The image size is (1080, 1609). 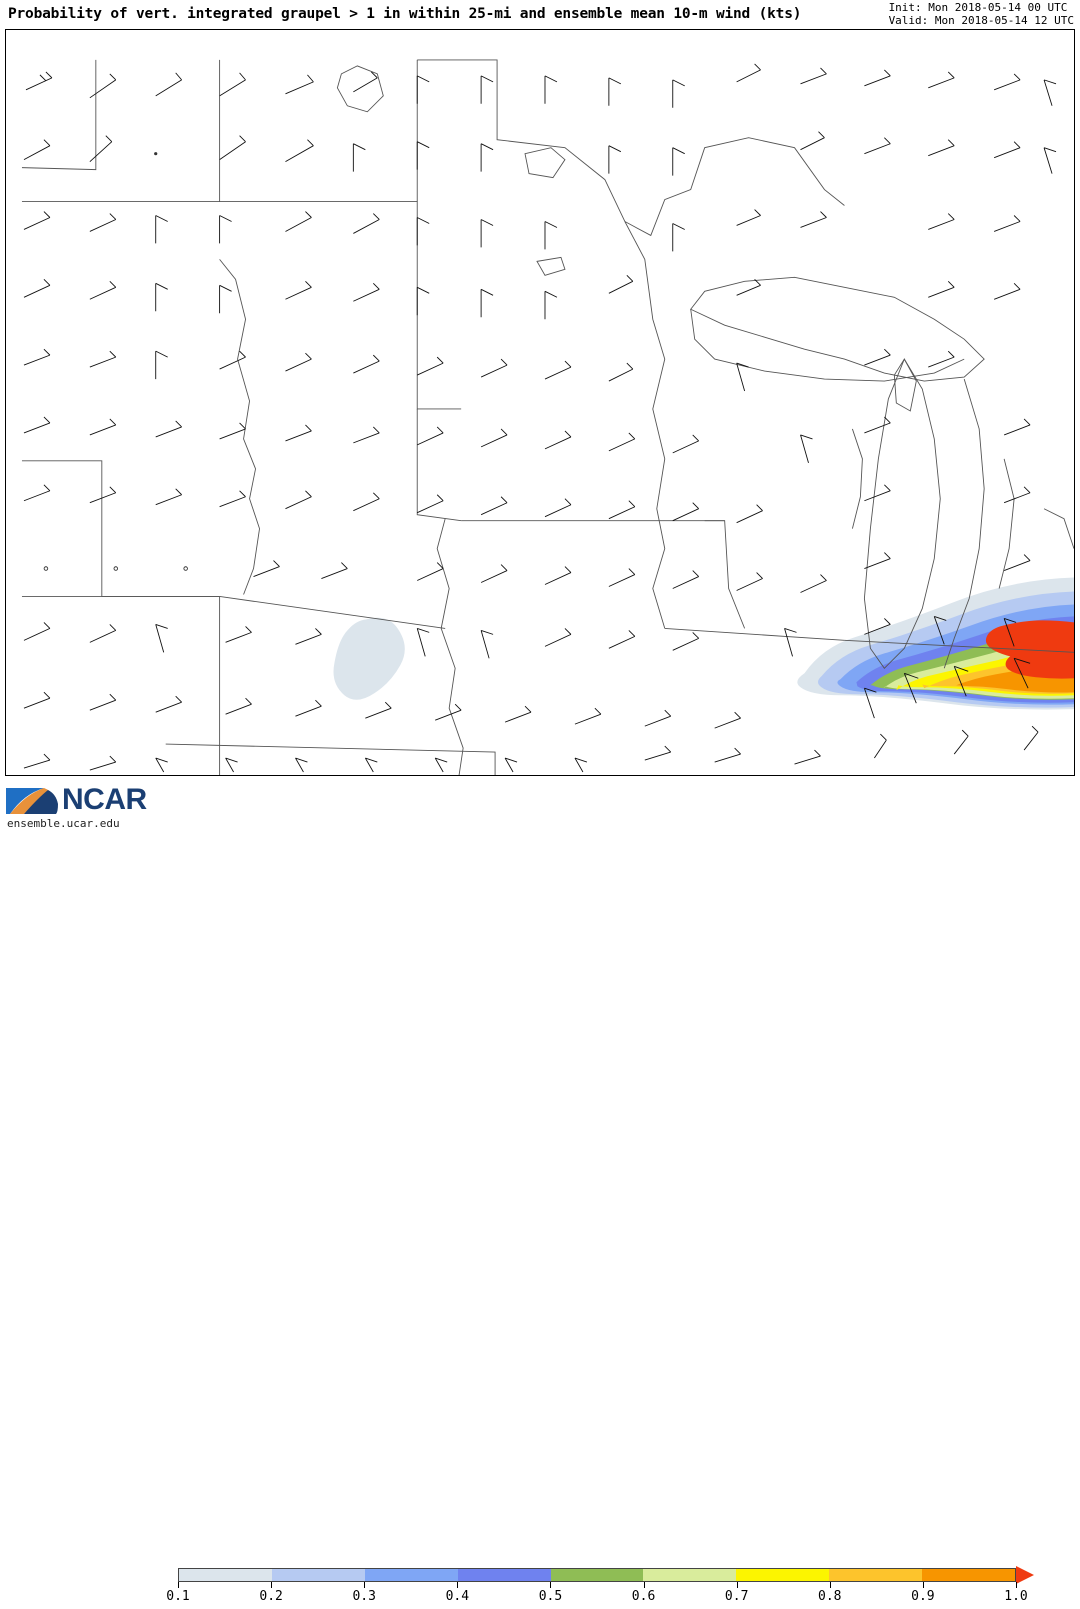 I want to click on colorbar-segment-0.7, so click(x=783, y=1575).